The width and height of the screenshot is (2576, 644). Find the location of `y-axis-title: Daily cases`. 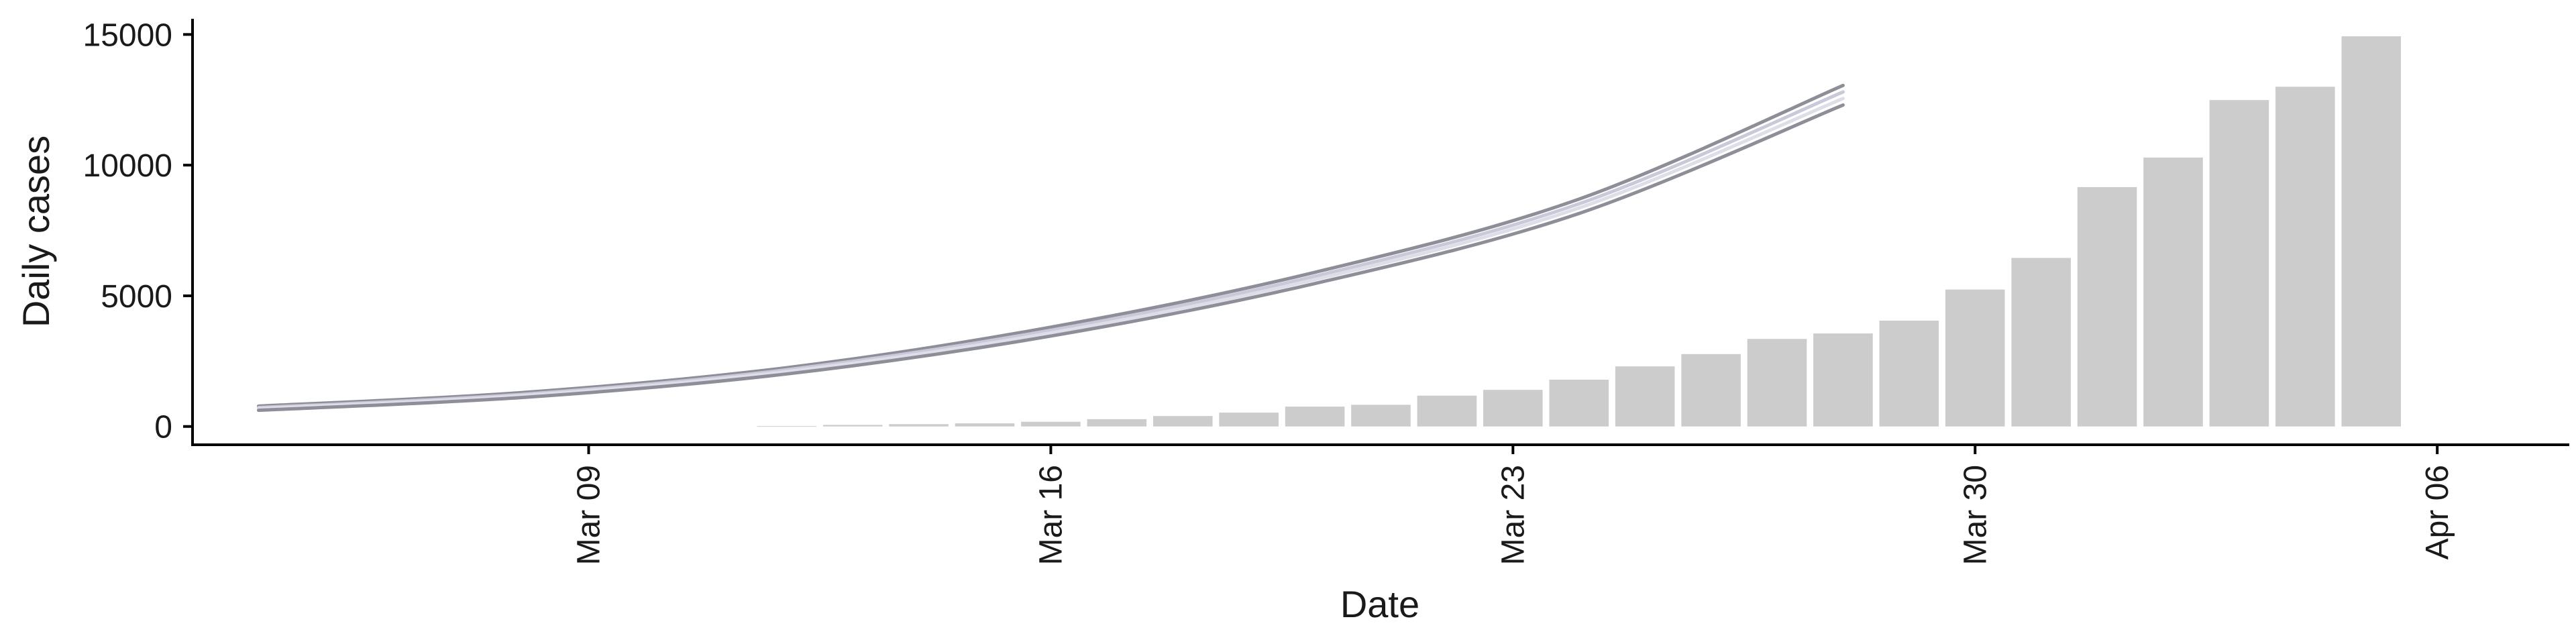

y-axis-title: Daily cases is located at coordinates (36, 231).